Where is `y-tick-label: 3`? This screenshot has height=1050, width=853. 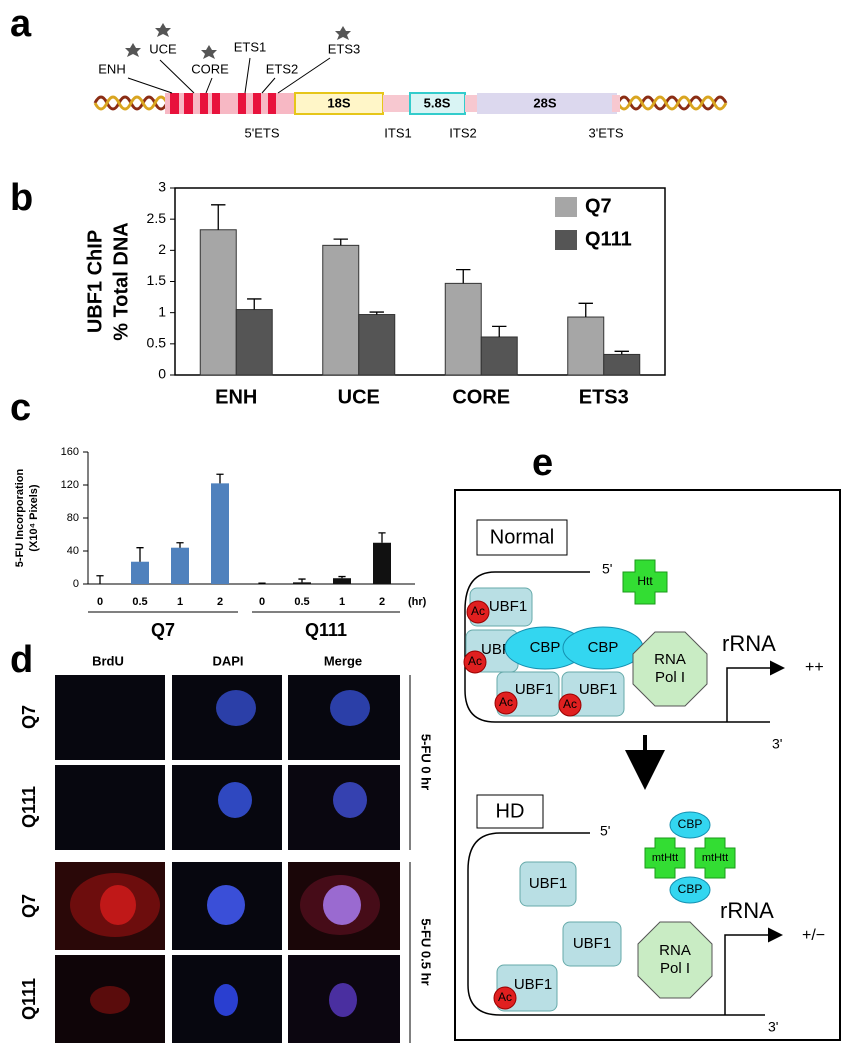 y-tick-label: 3 is located at coordinates (162, 187).